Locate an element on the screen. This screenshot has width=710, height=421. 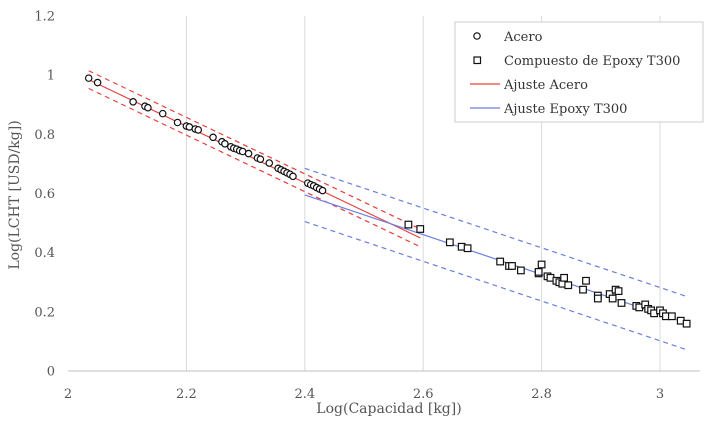
legend-box is located at coordinates (579, 72).